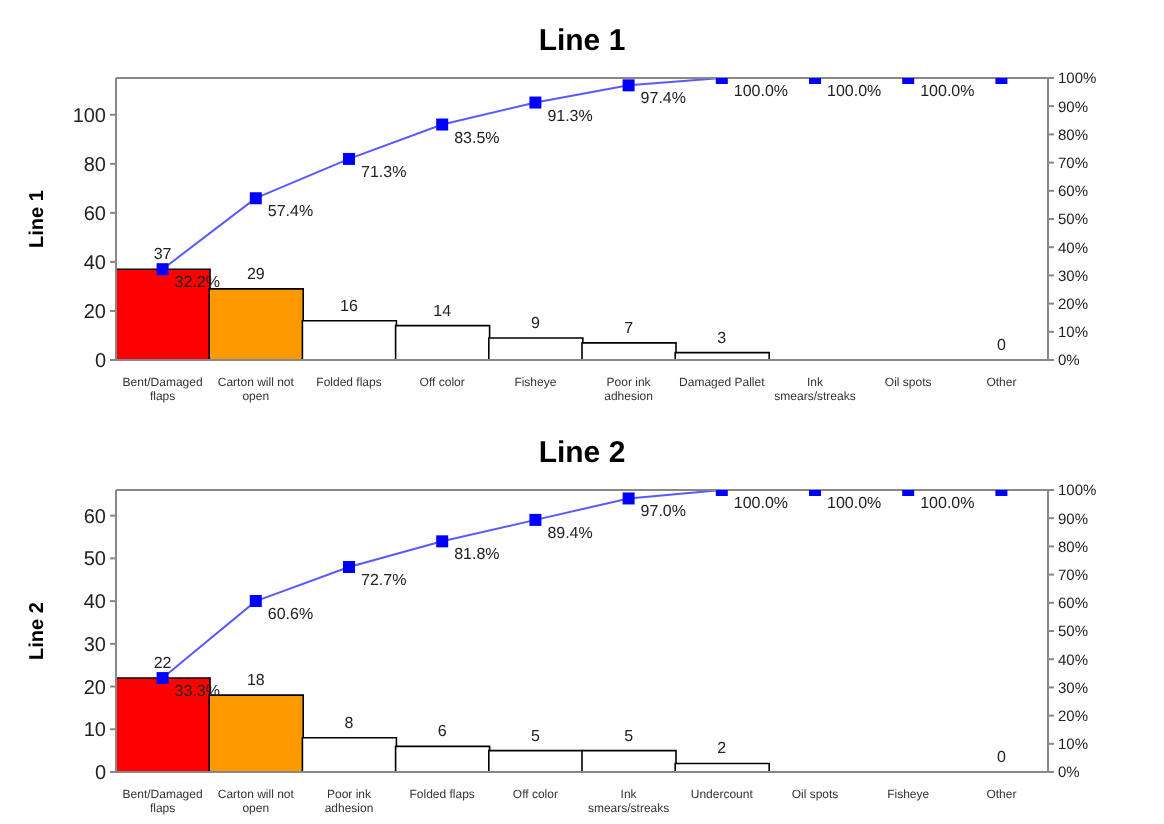 Image resolution: width=1164 pixels, height=824 pixels. What do you see at coordinates (442, 731) in the screenshot?
I see `data-label: 6` at bounding box center [442, 731].